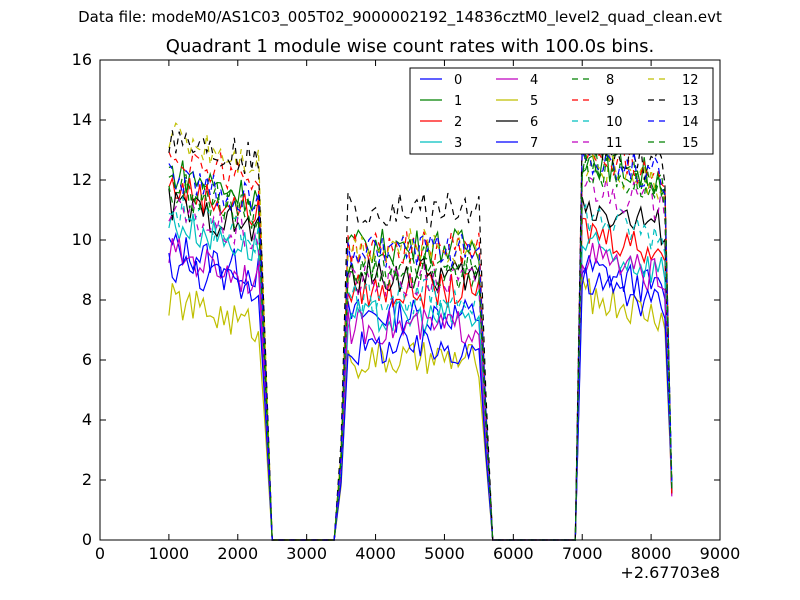  I want to click on x-tick-label: 5000, so click(444, 553).